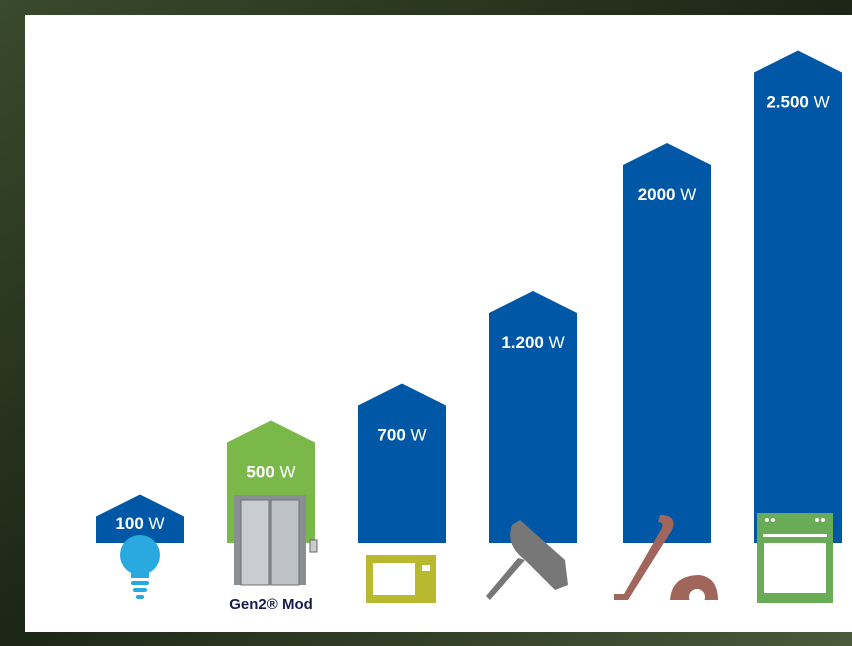 The width and height of the screenshot is (852, 646). What do you see at coordinates (401, 435) in the screenshot?
I see `value-label: 700 W` at bounding box center [401, 435].